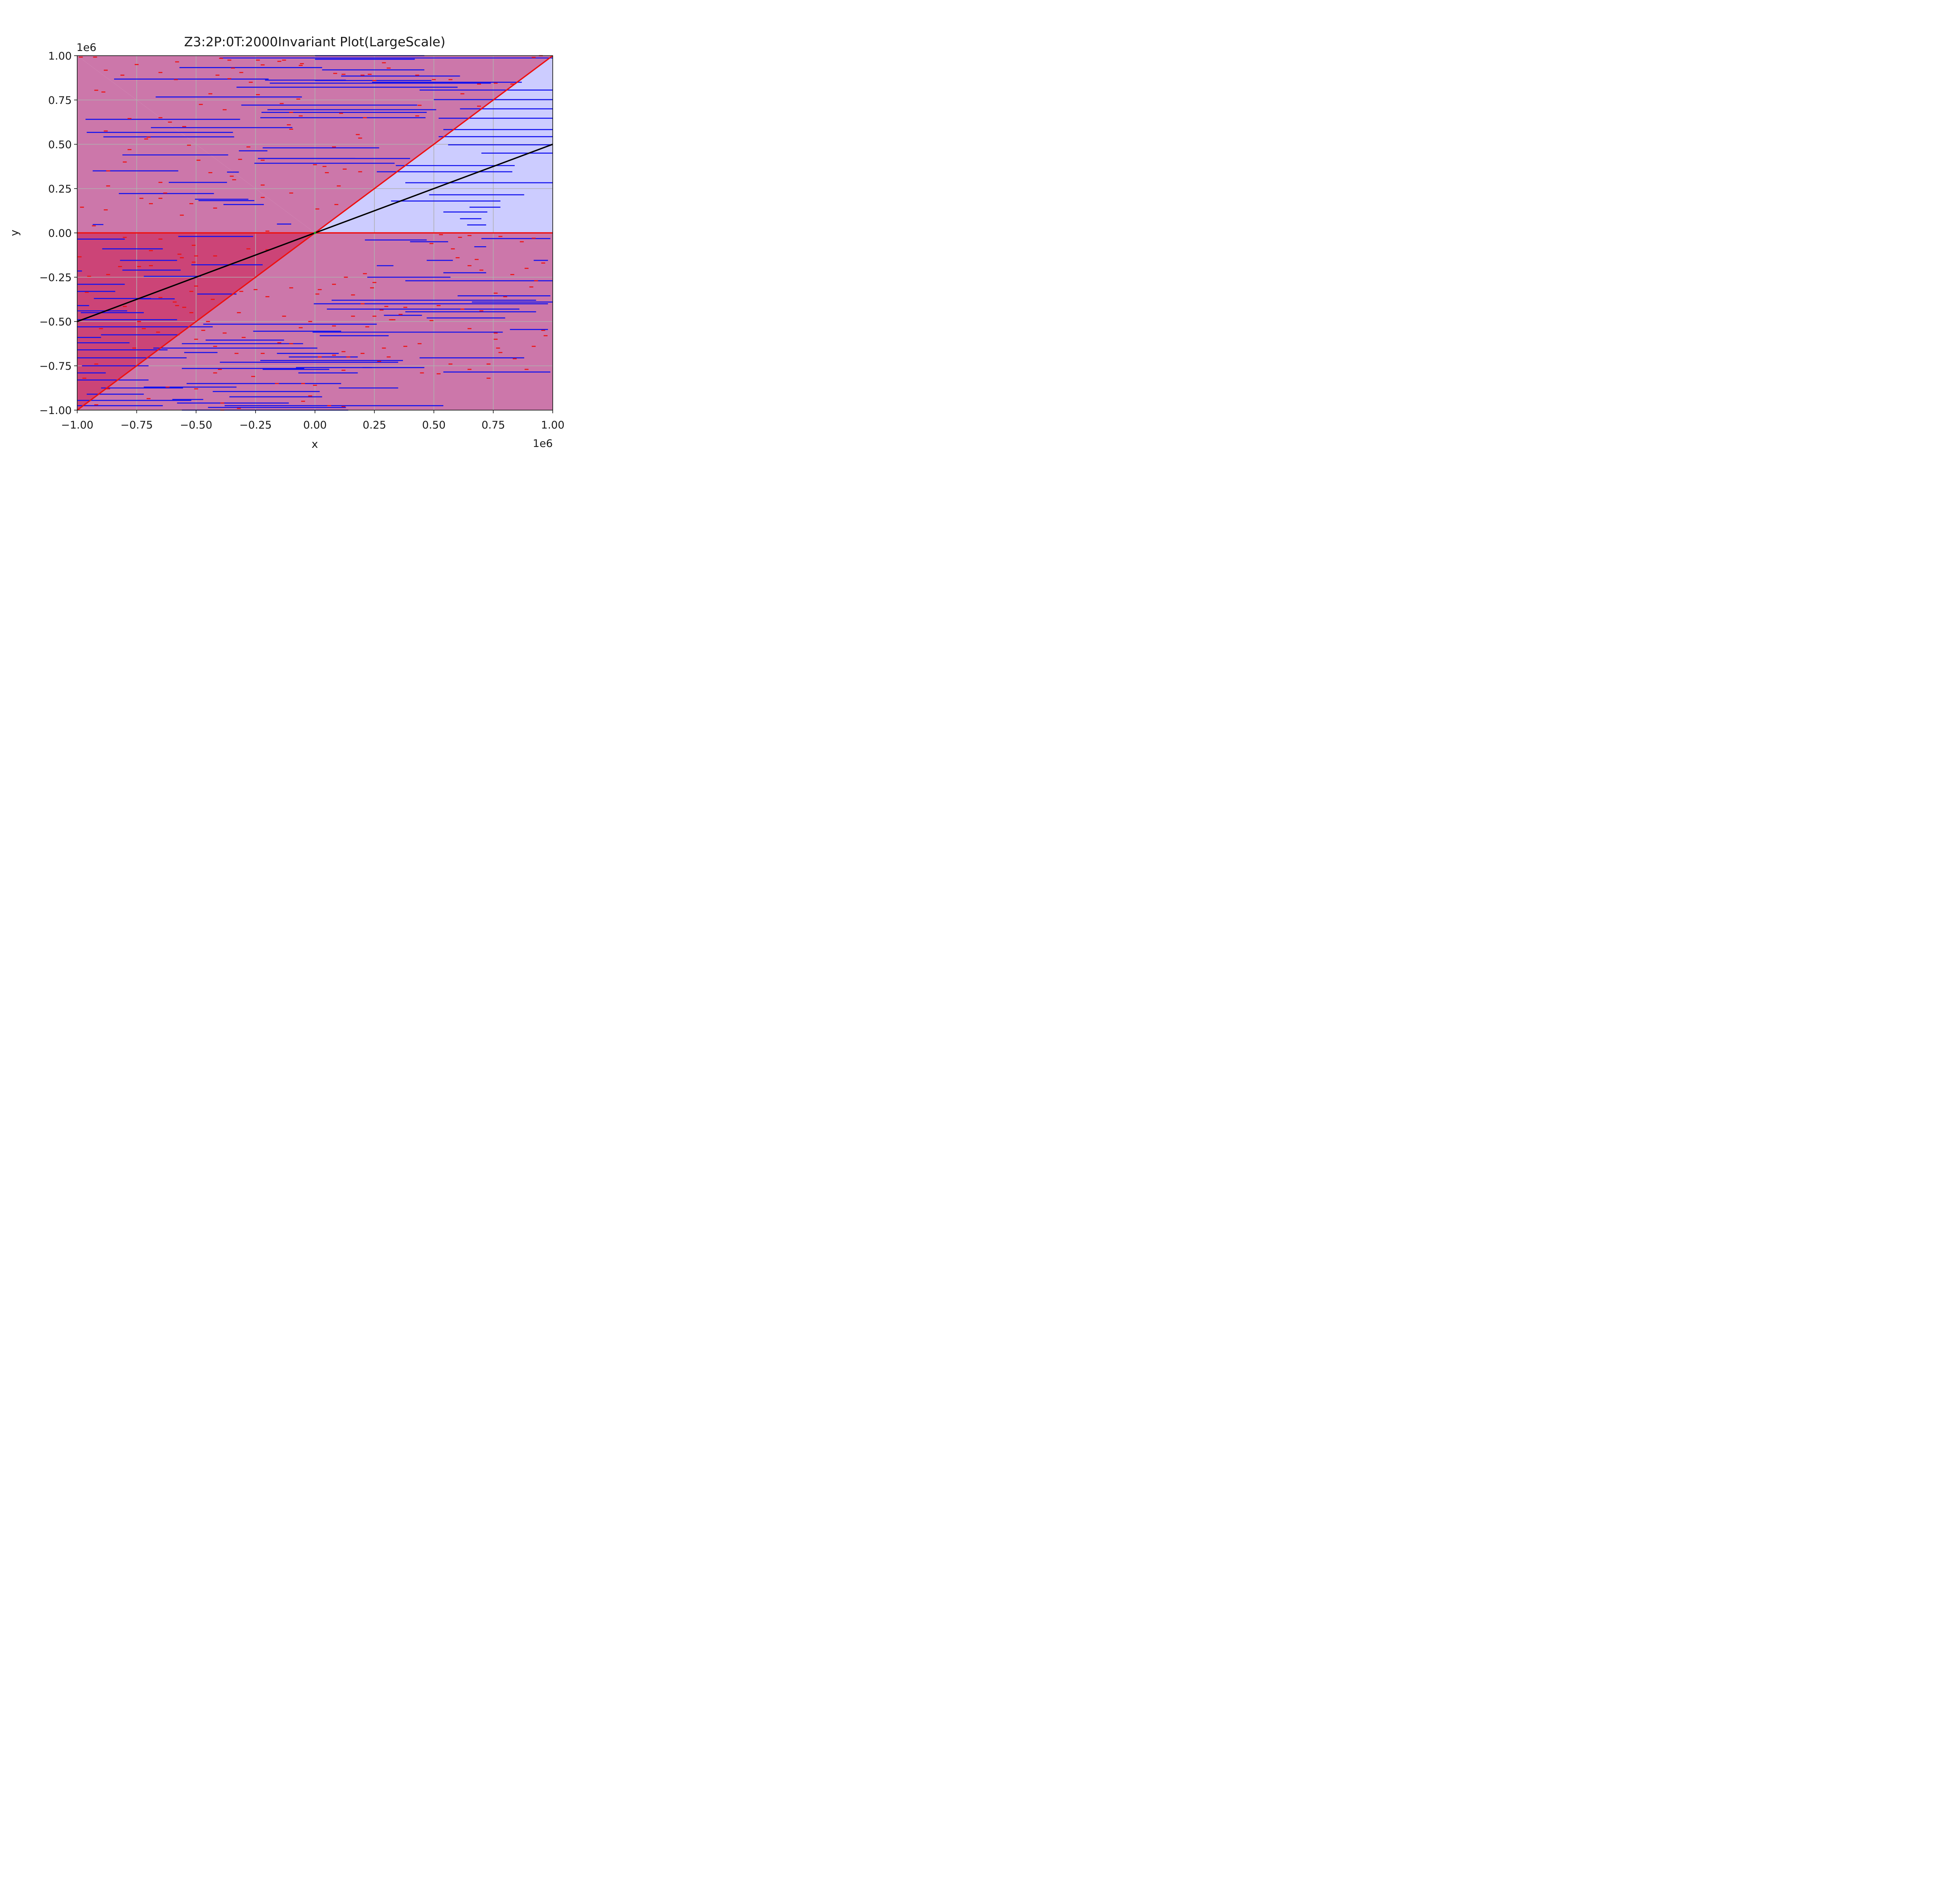 This screenshot has height=1882, width=1960. I want to click on y-axis-ticks: 1.00 0.75 0.50 0.25 0.00 −0.25 −0.50 −0.75 −1.00, so click(58, 233).